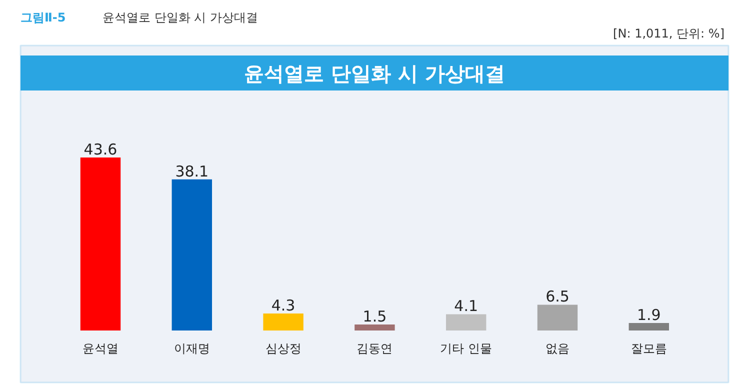 The image size is (745, 389). I want to click on text: [N: 1,011, 단위: %], so click(669, 33).